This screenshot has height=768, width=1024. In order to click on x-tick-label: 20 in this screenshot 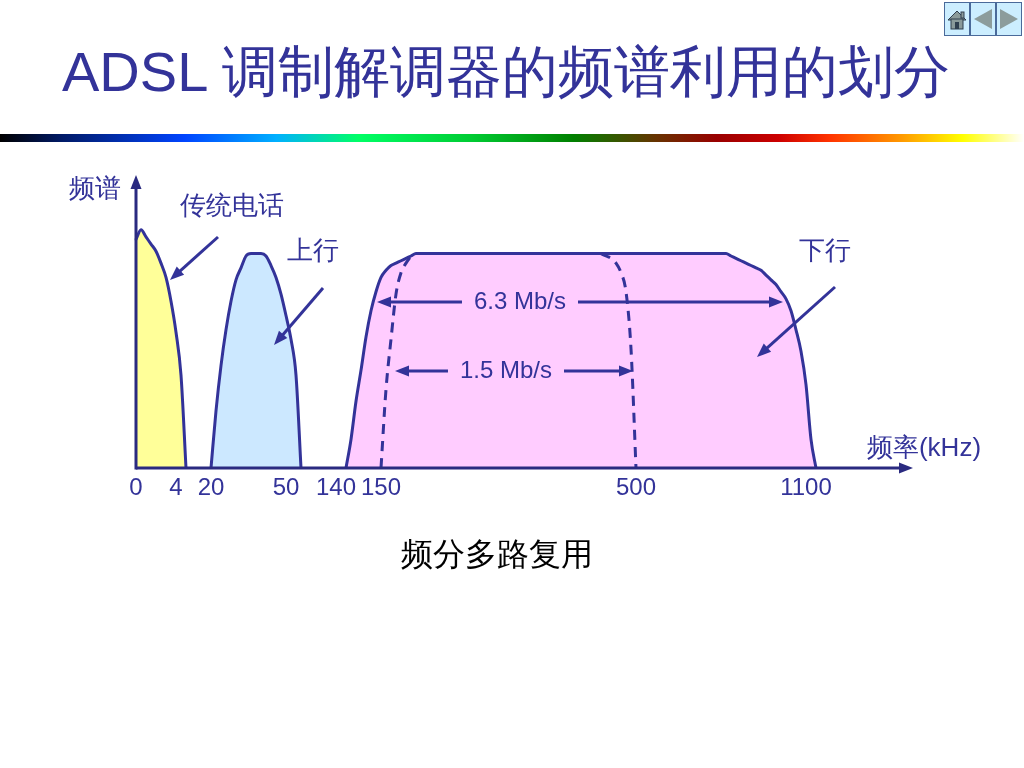, I will do `click(211, 486)`.